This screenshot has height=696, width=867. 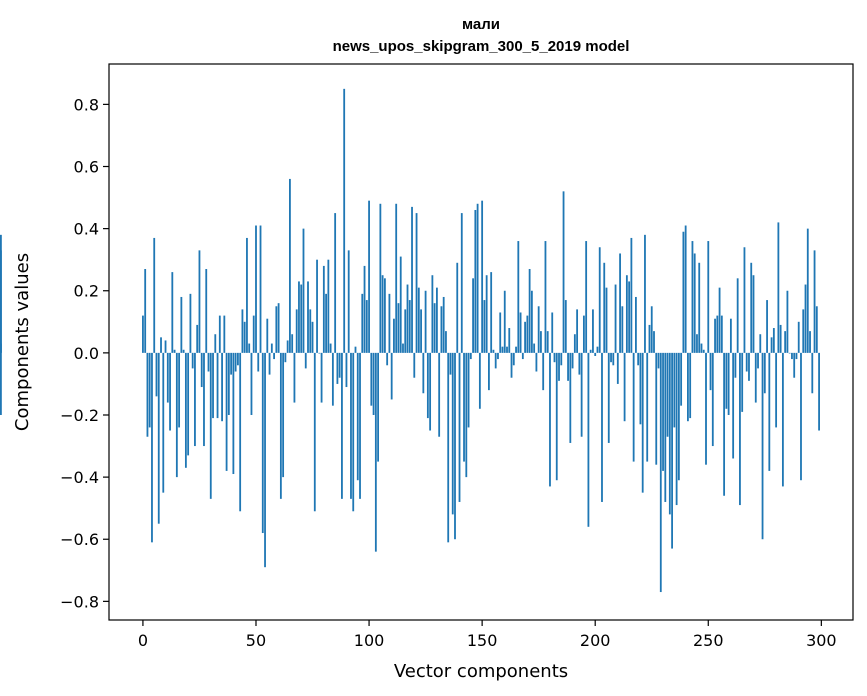 What do you see at coordinates (482, 640) in the screenshot?
I see `x-tick-label: 150` at bounding box center [482, 640].